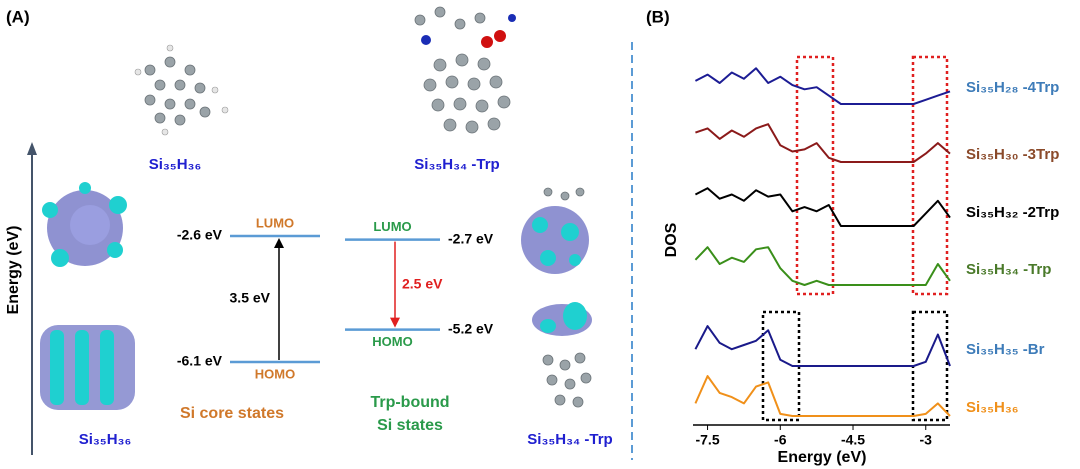 The height and width of the screenshot is (469, 1080). Describe the element at coordinates (18, 16) in the screenshot. I see `panel-label: (A)` at that location.